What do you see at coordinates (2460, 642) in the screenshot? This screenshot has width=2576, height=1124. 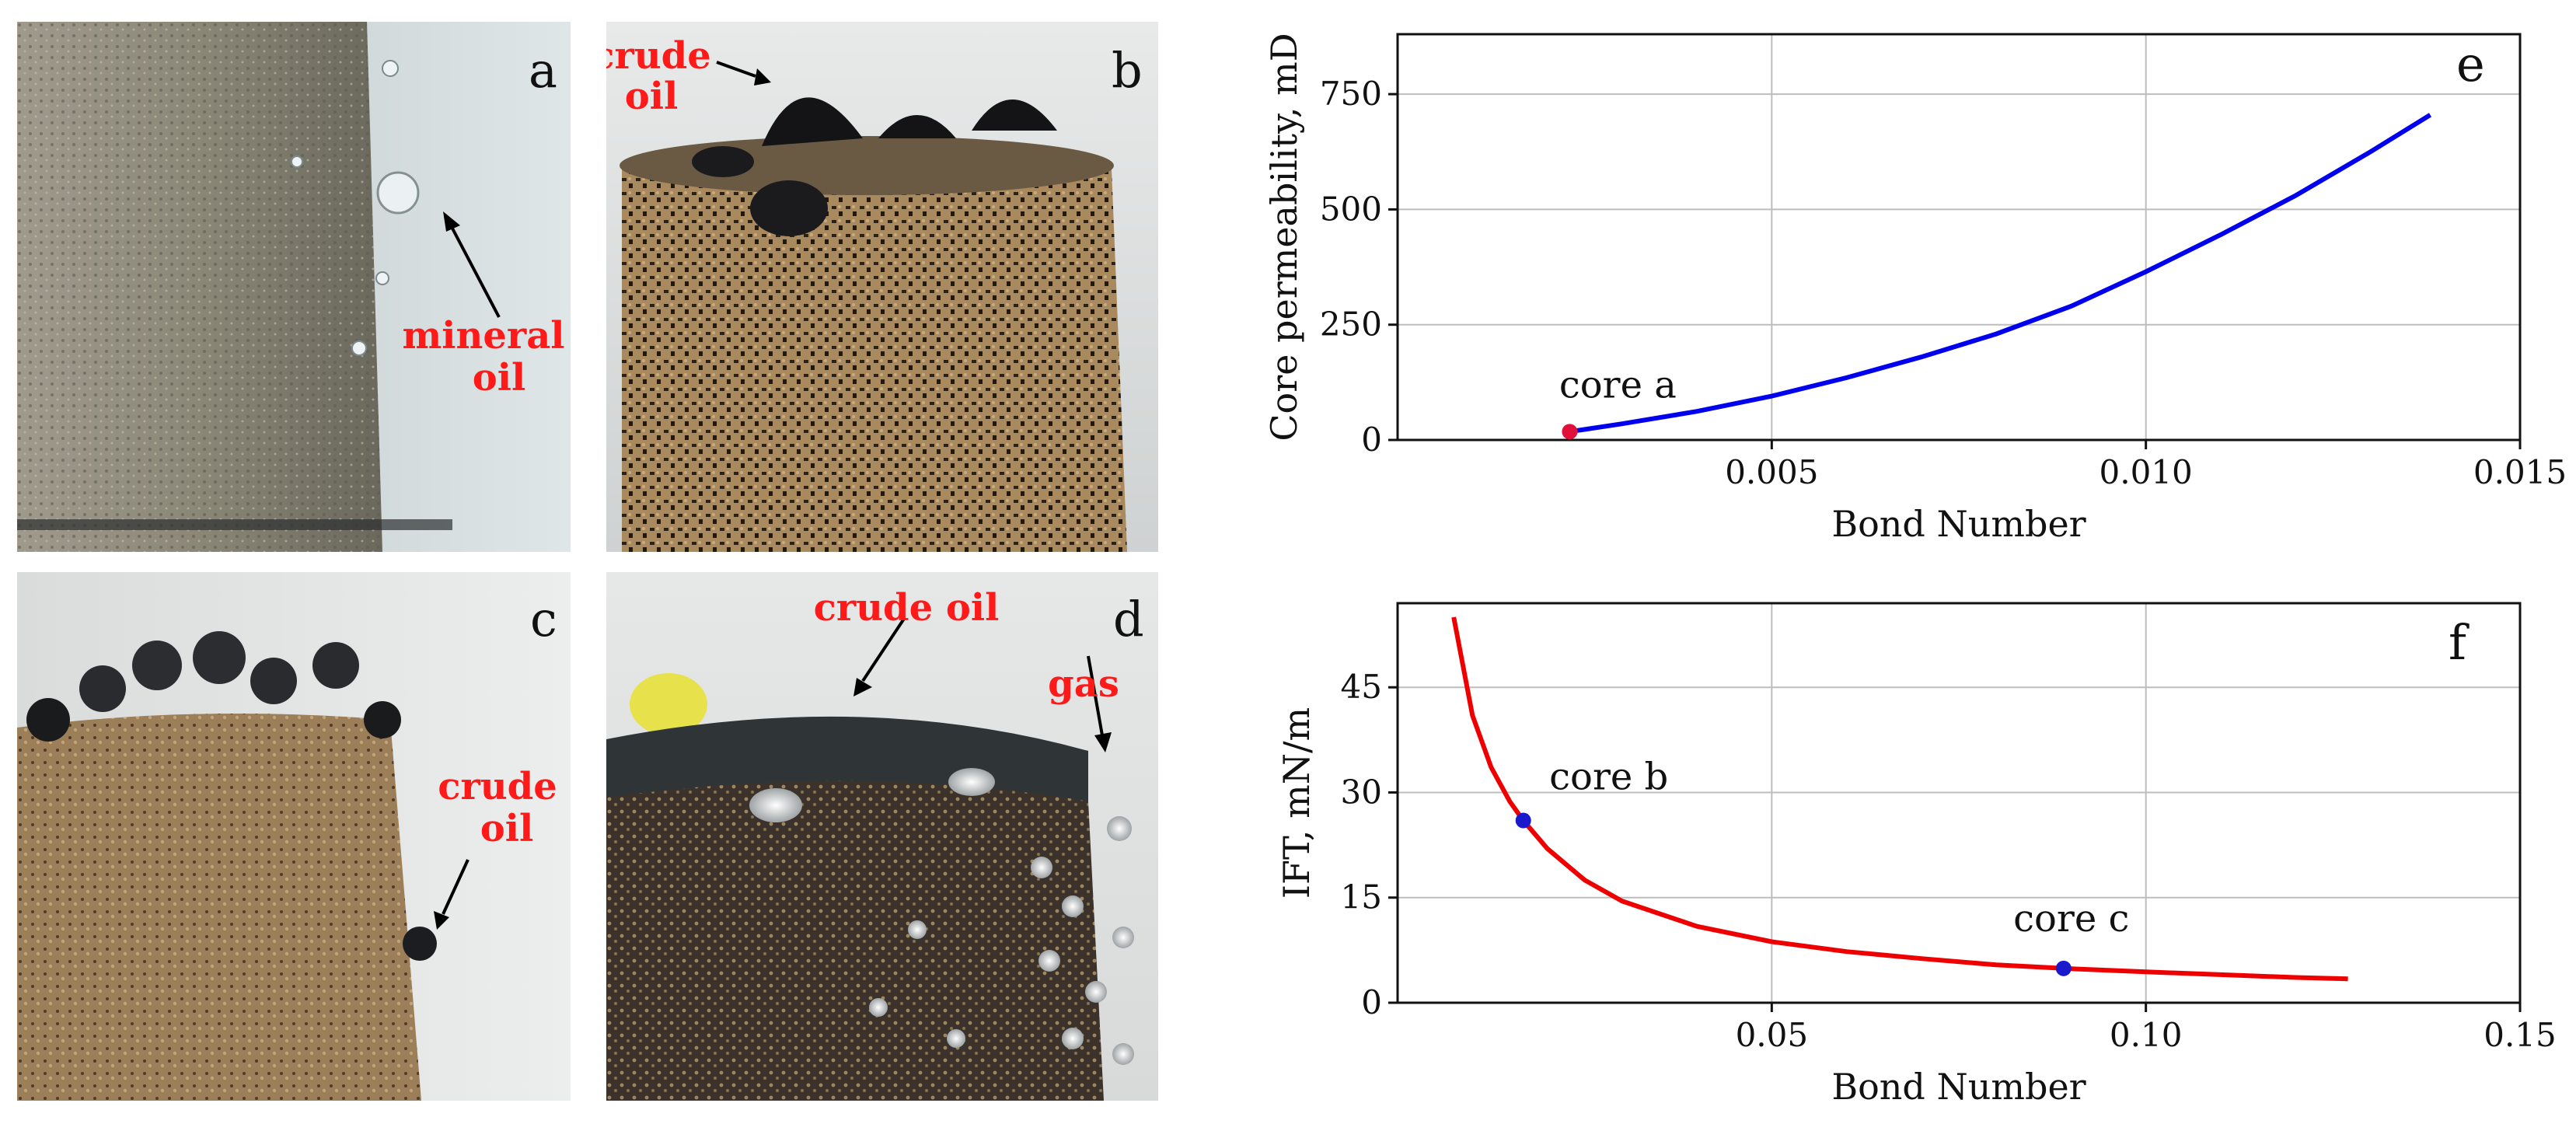 I see `chart-f-letter: f` at bounding box center [2460, 642].